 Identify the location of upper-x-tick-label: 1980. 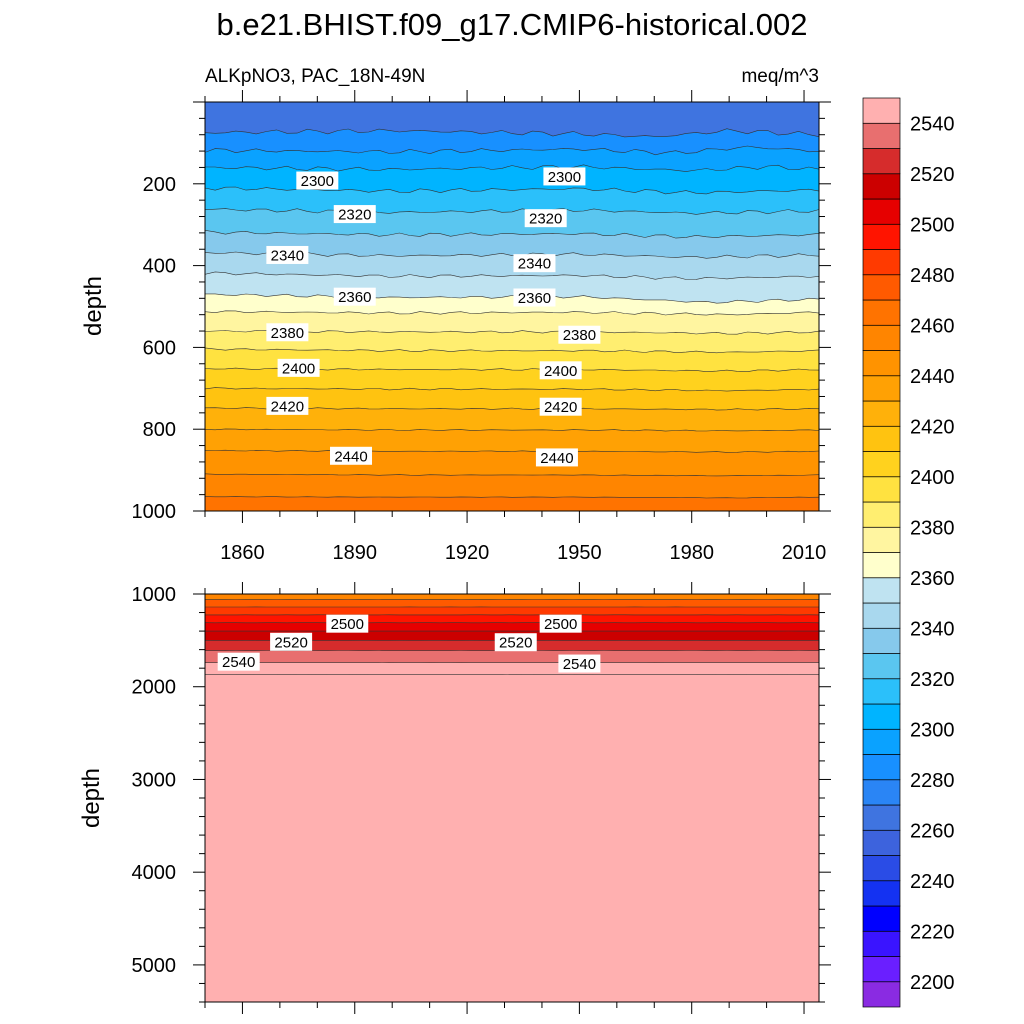
(691, 553).